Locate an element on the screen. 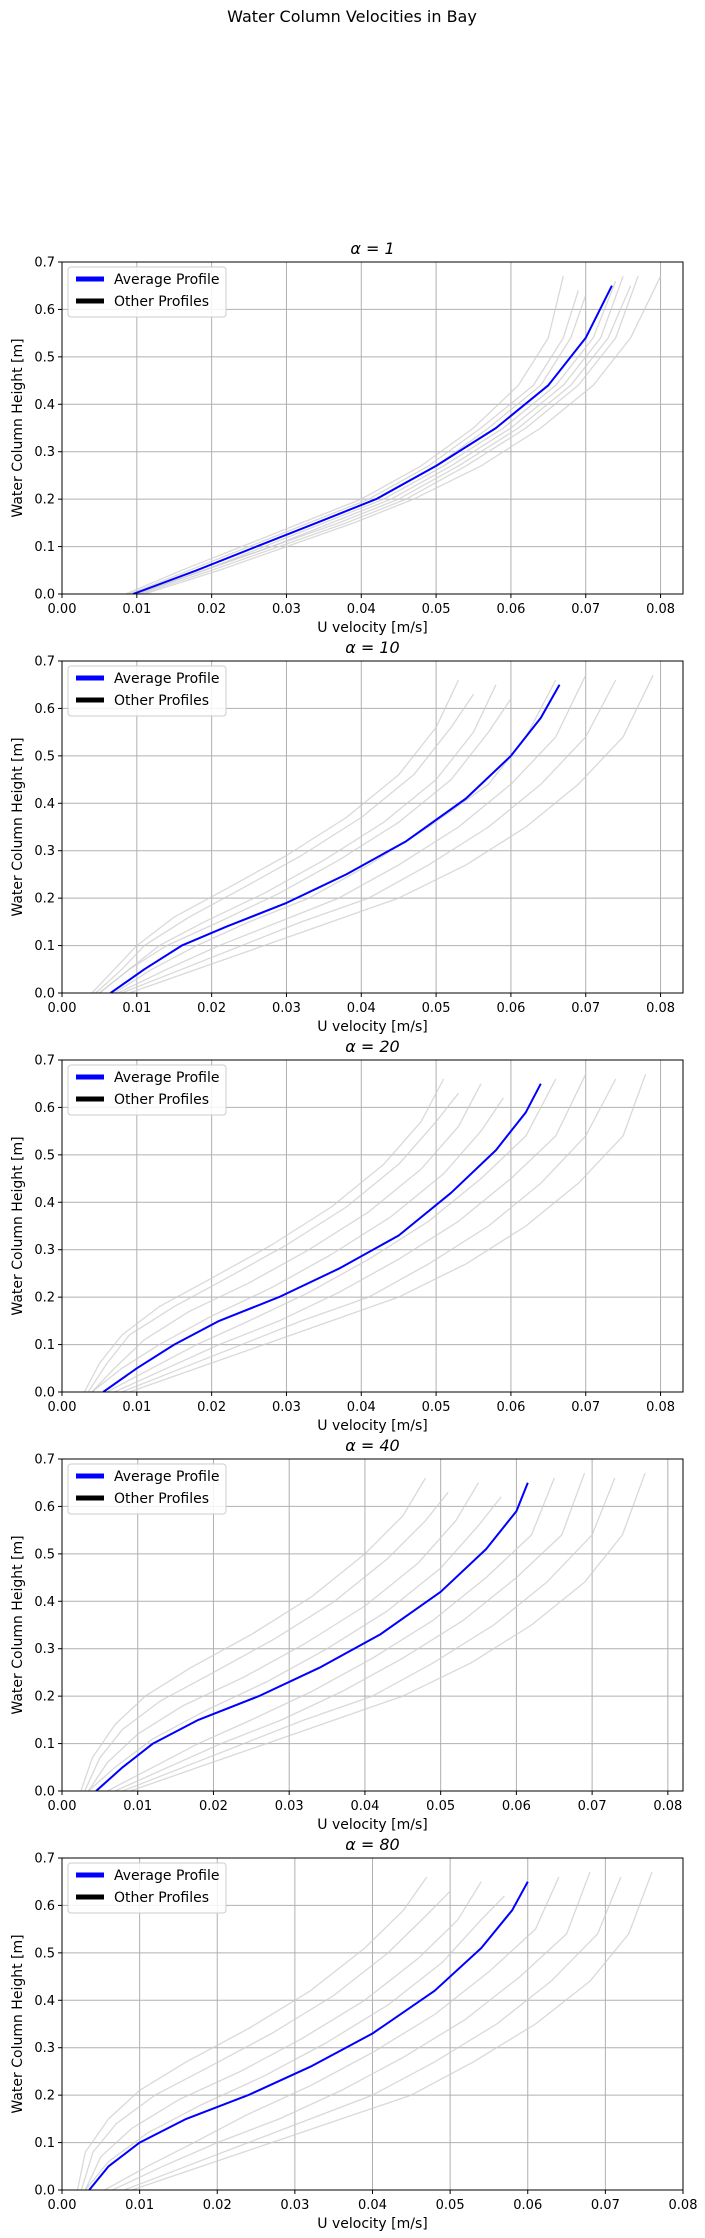 The height and width of the screenshot is (2238, 705). x-tick-label: 0.01 is located at coordinates (137, 1806).